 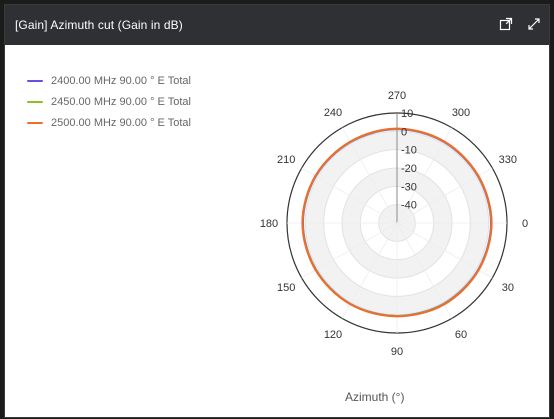 I want to click on radial-tick-label: 0, so click(x=404, y=132).